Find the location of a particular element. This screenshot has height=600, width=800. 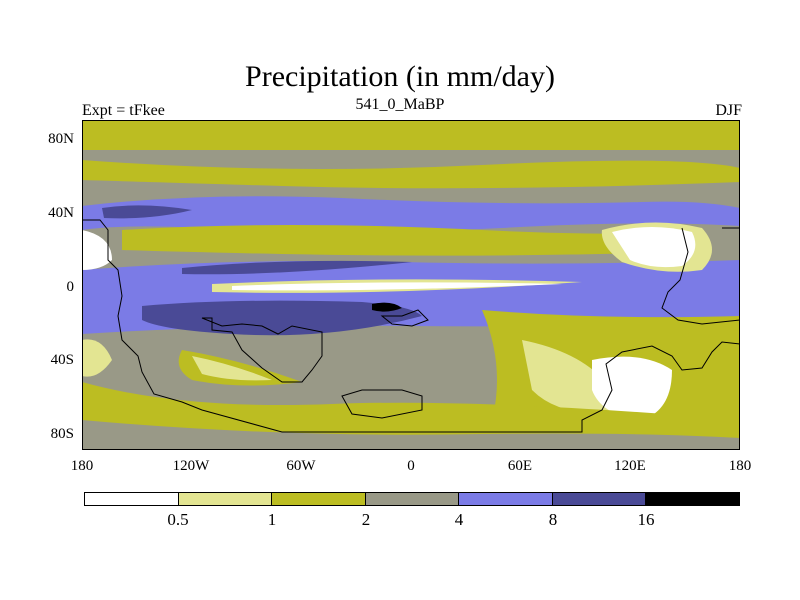

colorbar-label-8: 8 is located at coordinates (553, 519).